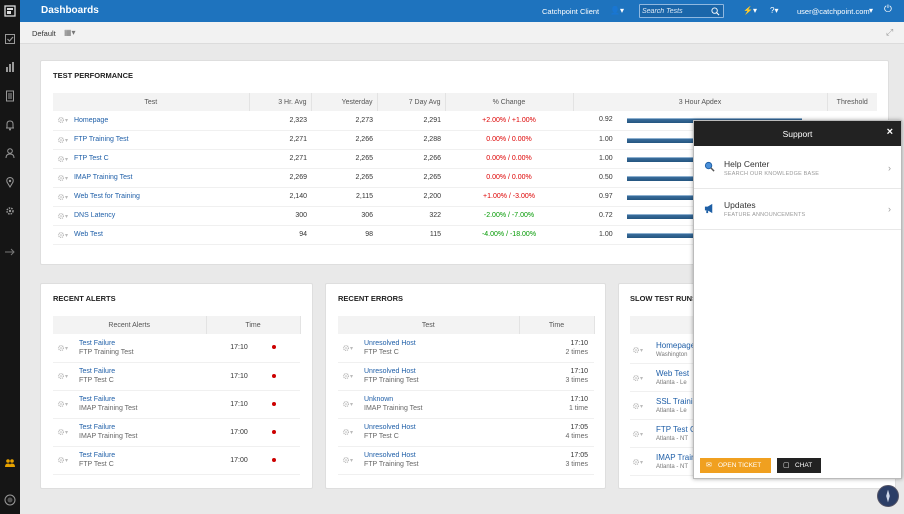 The height and width of the screenshot is (514, 904). Describe the element at coordinates (673, 373) in the screenshot. I see `slow-run-link: Web Test` at that location.